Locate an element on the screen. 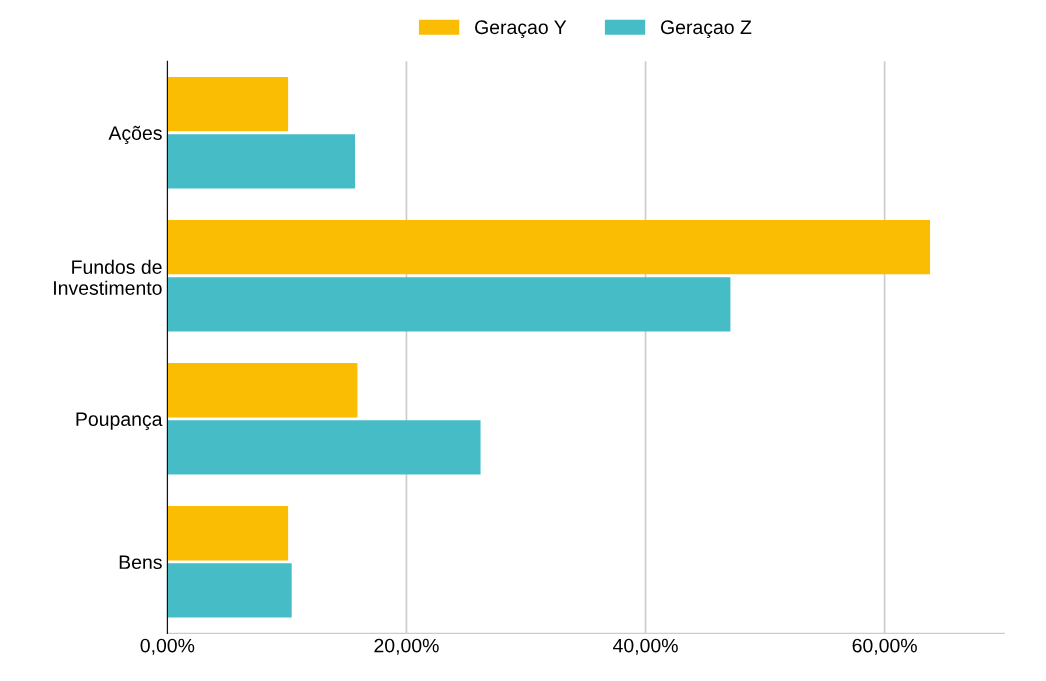 This screenshot has height=681, width=1046. y-tick-label: Bens is located at coordinates (140, 562).